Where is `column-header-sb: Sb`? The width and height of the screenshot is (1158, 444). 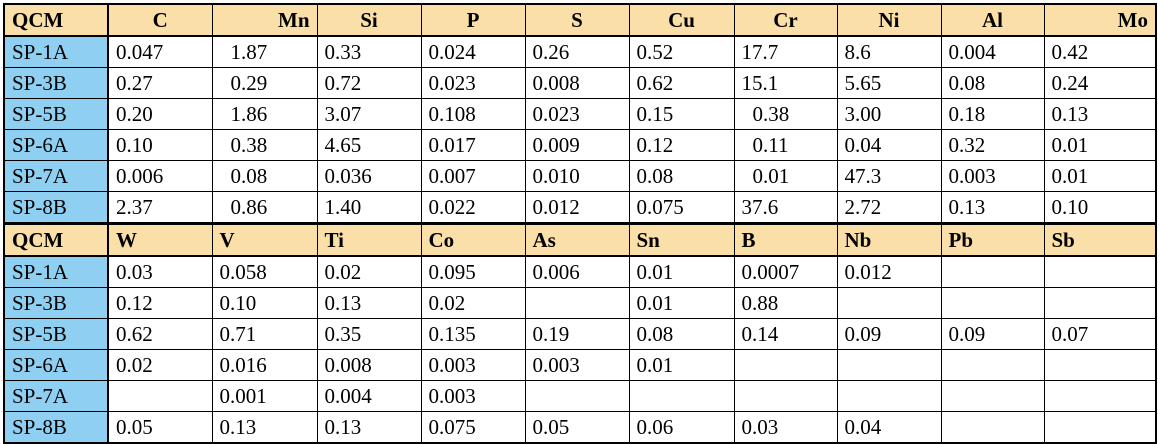 column-header-sb: Sb is located at coordinates (1100, 239).